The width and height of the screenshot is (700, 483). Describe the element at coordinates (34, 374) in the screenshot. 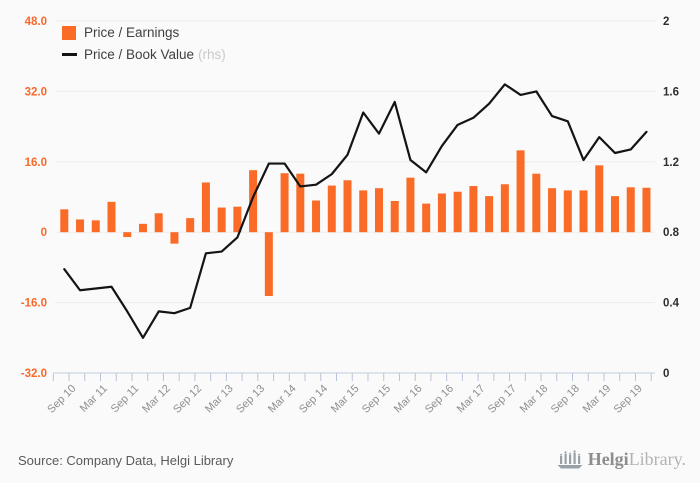

I see `left-axis-label: -32.0` at that location.